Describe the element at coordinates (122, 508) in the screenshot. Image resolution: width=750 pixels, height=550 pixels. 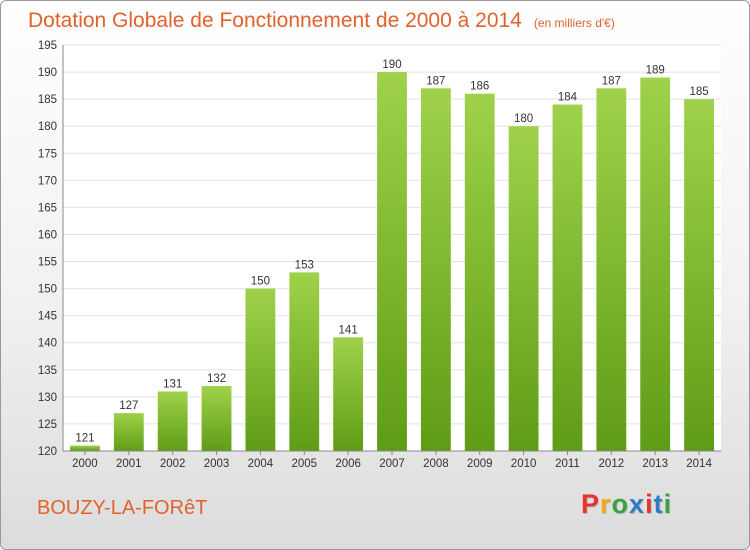
I see `commune-name: BOUZY-LA-FORêT` at that location.